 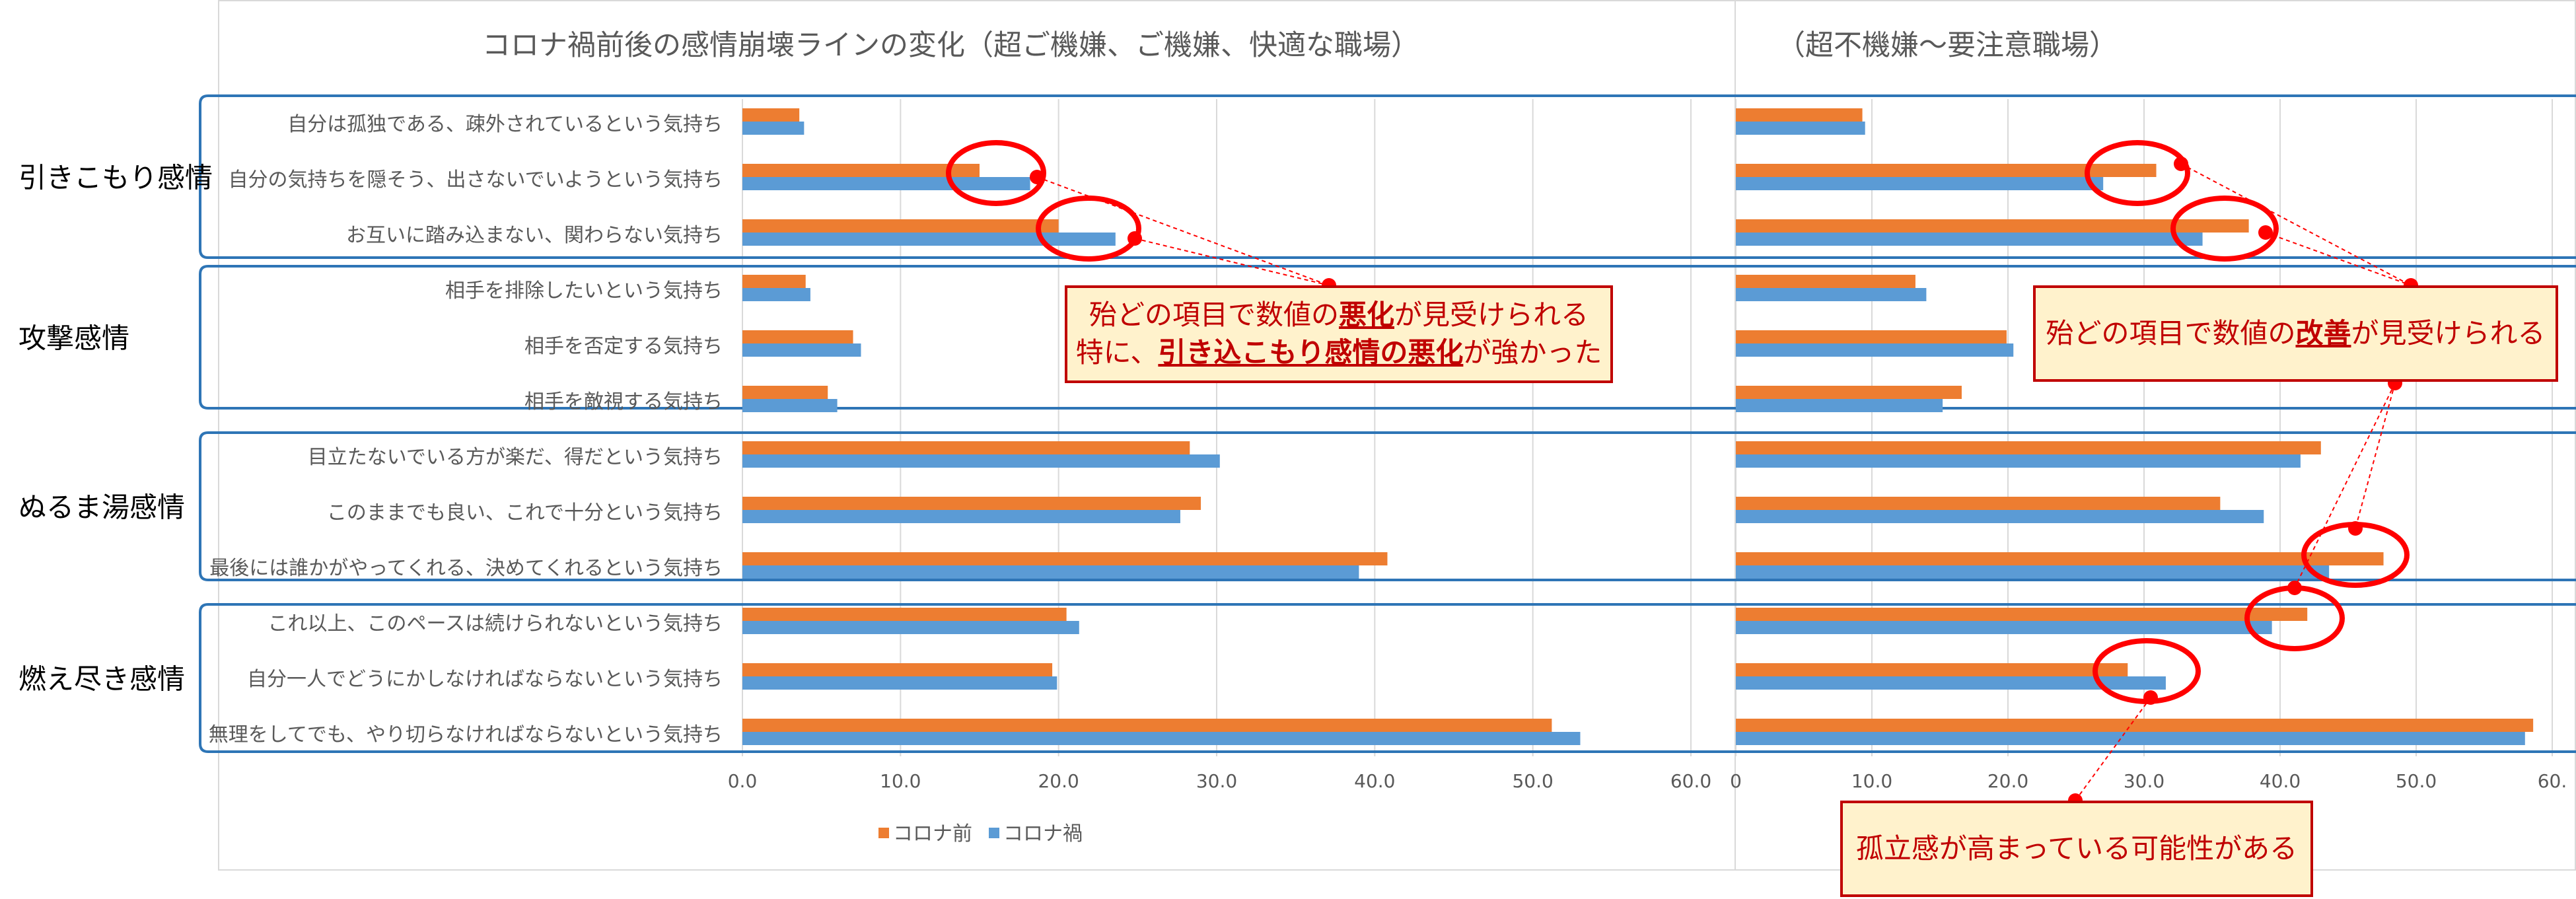 What do you see at coordinates (2552, 781) in the screenshot?
I see `x-tick-label: 60.` at bounding box center [2552, 781].